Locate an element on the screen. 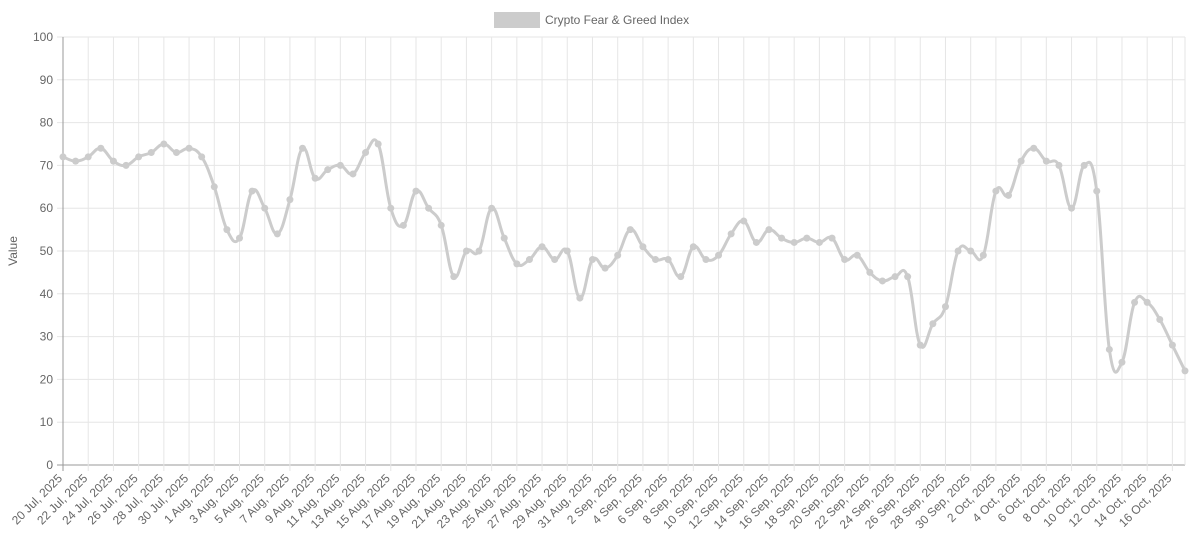 The width and height of the screenshot is (1200, 548). legend-label: Crypto Fear & Greed Index is located at coordinates (617, 20).